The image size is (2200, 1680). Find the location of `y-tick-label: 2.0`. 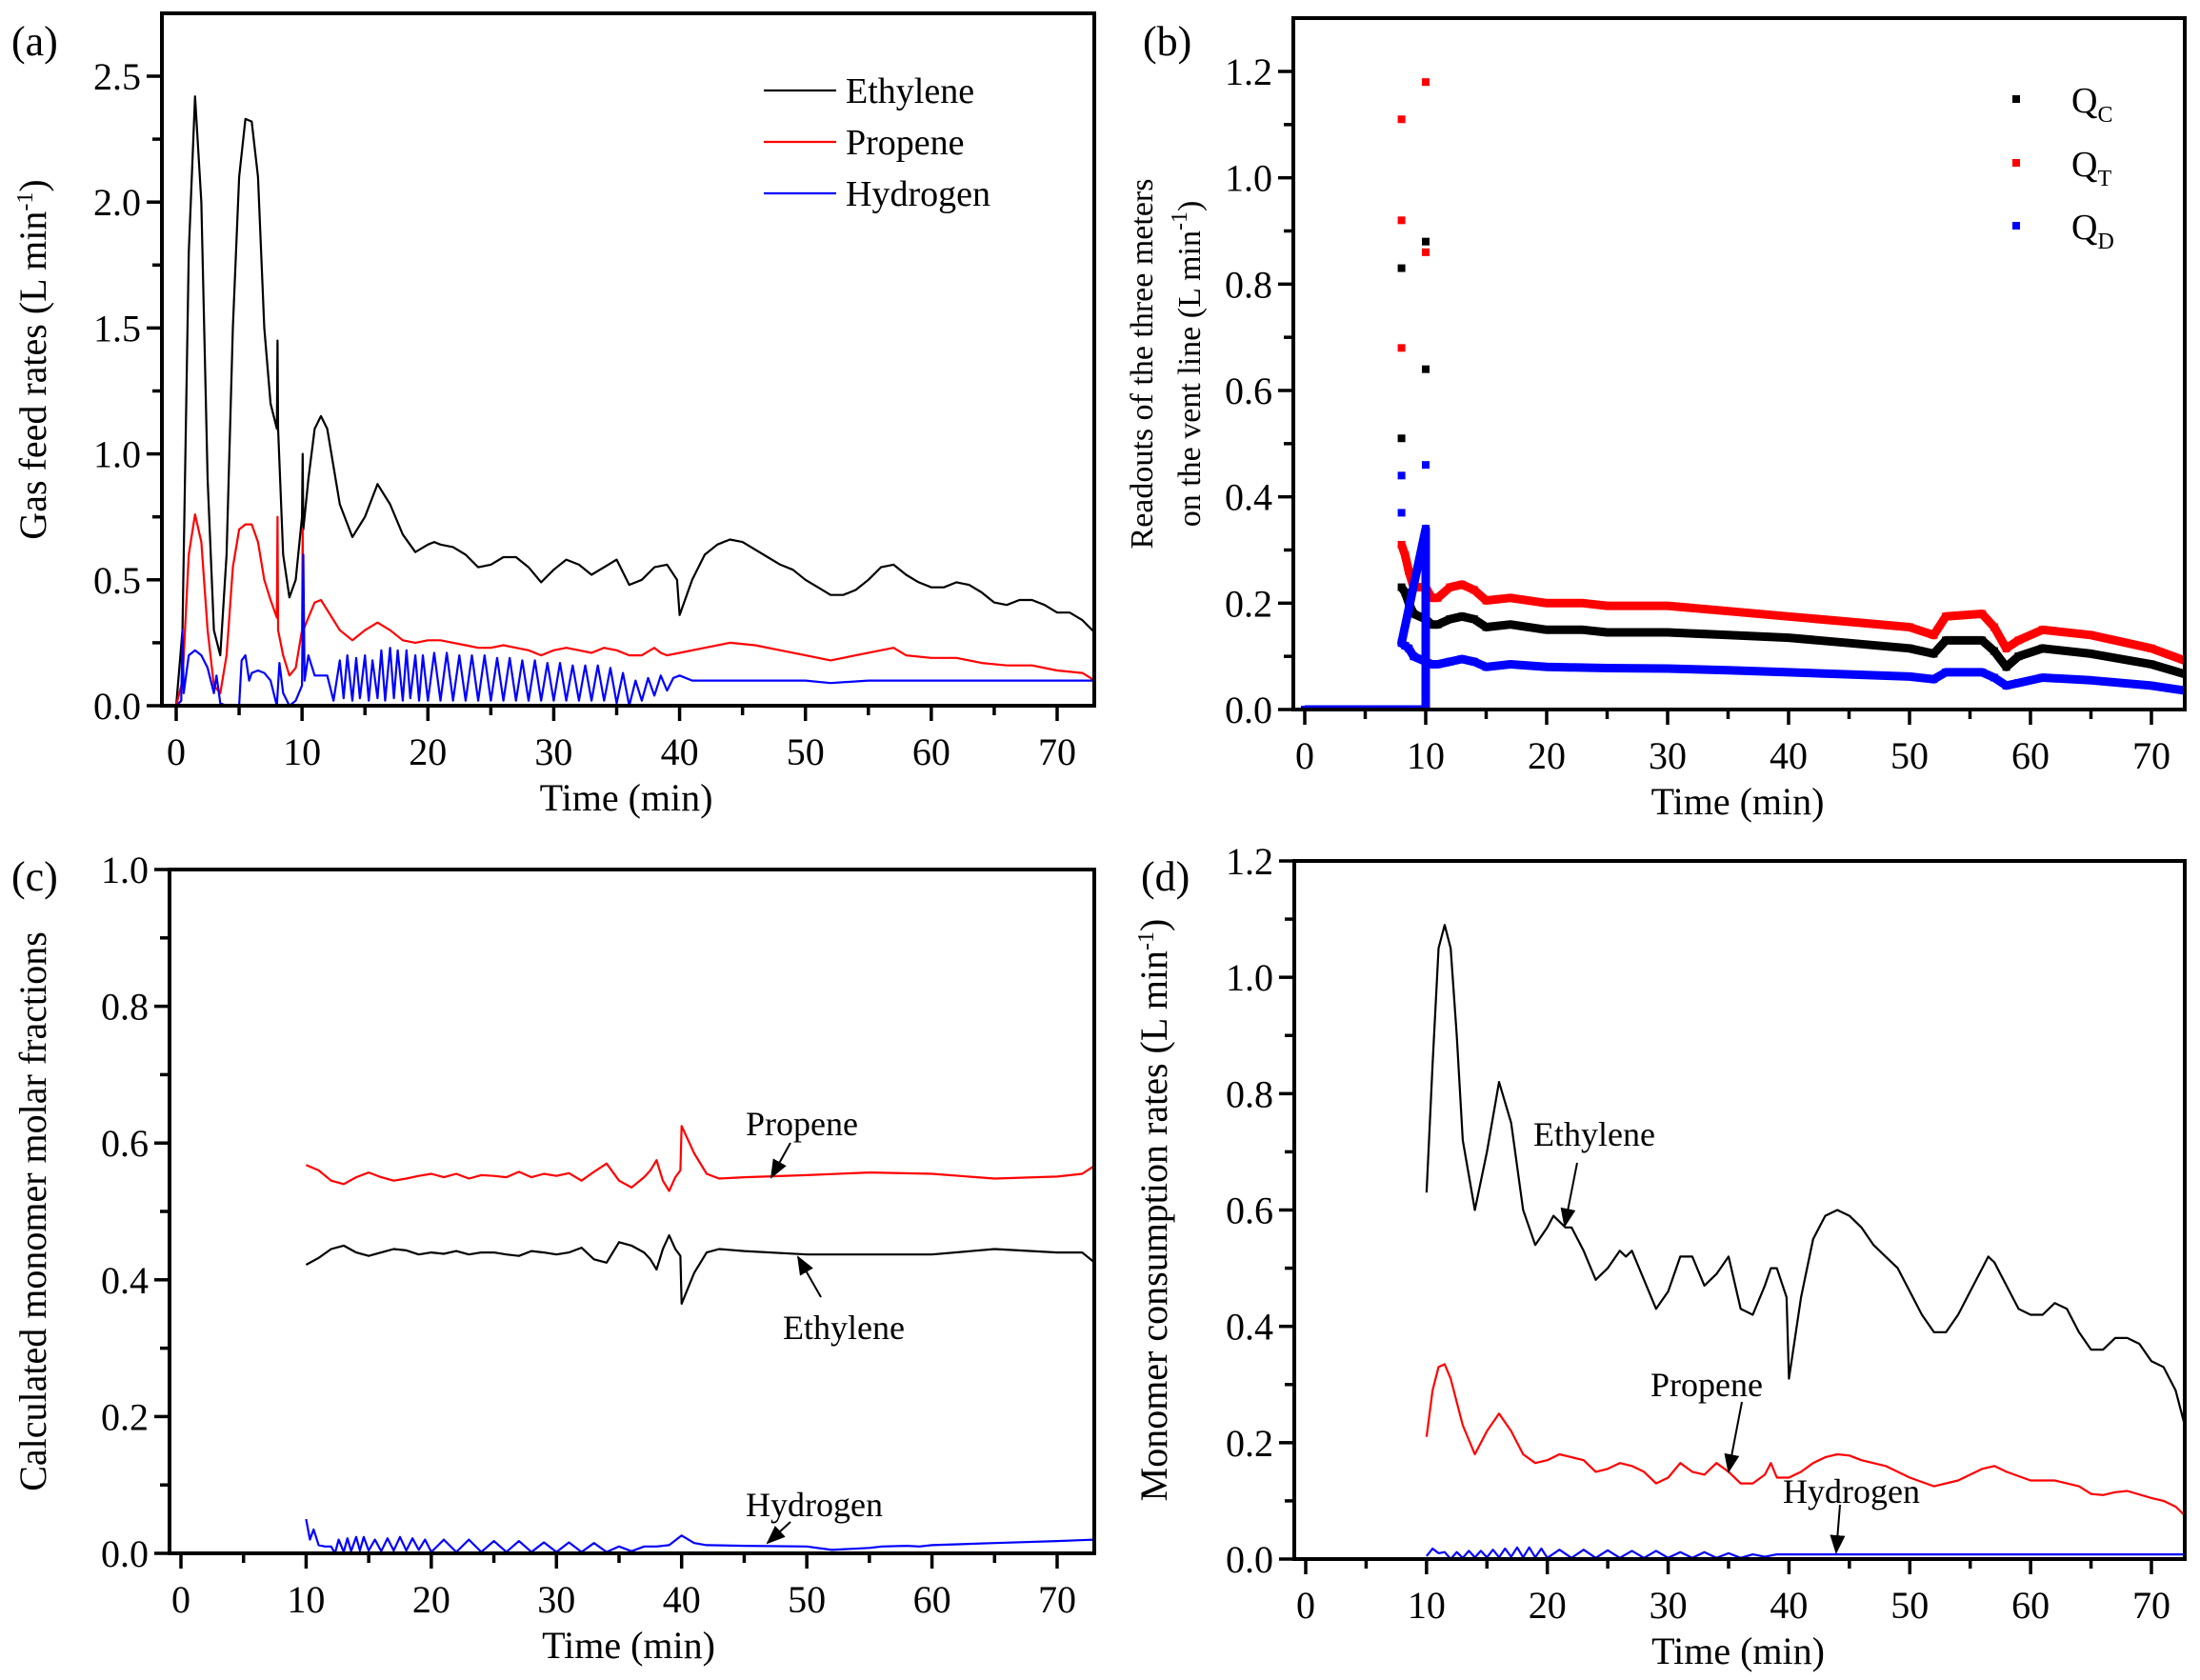

y-tick-label: 2.0 is located at coordinates (117, 202).